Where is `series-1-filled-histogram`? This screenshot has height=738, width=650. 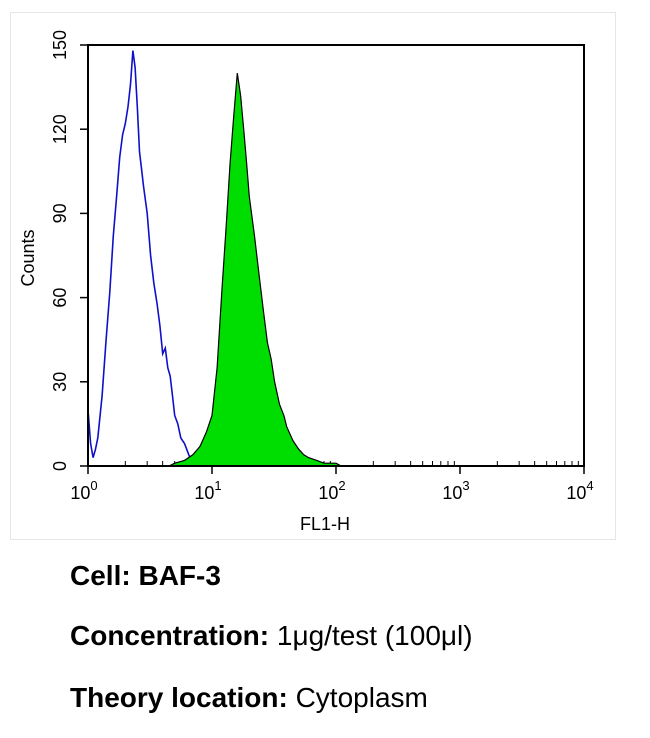
series-1-filled-histogram is located at coordinates (255, 269).